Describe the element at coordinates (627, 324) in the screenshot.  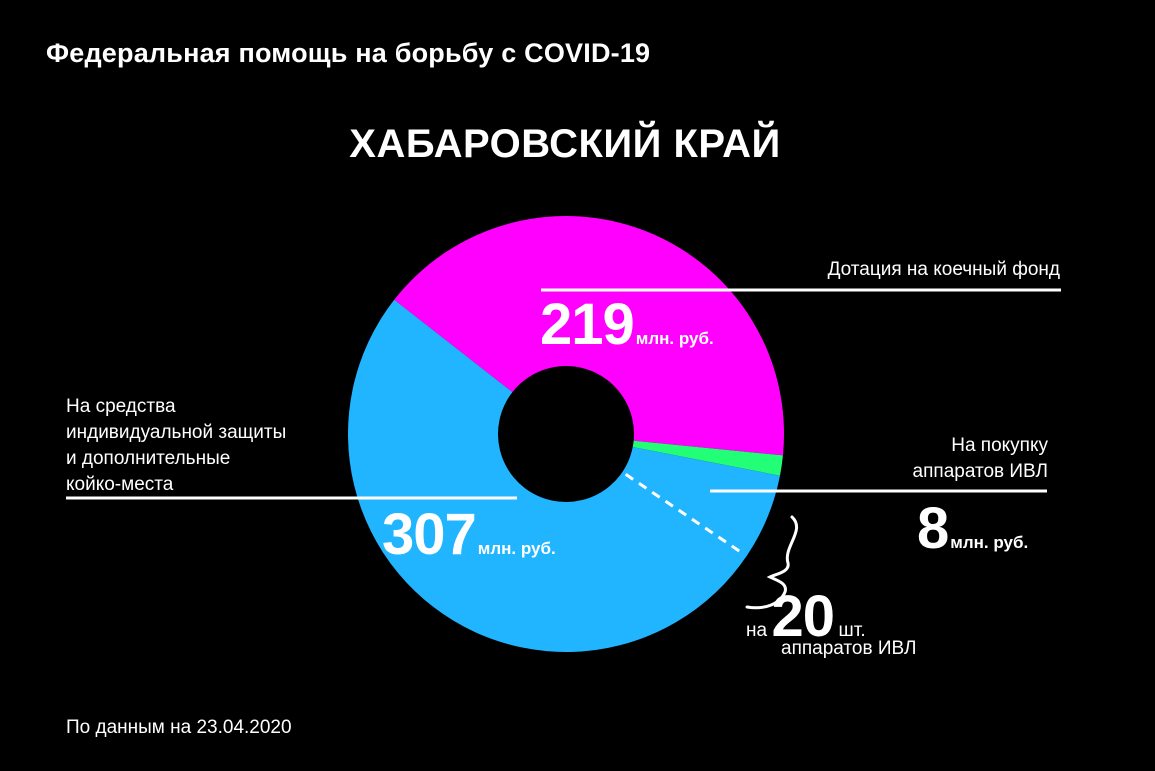
I see `slice-value-bed-fund: 219 млн. руб.` at that location.